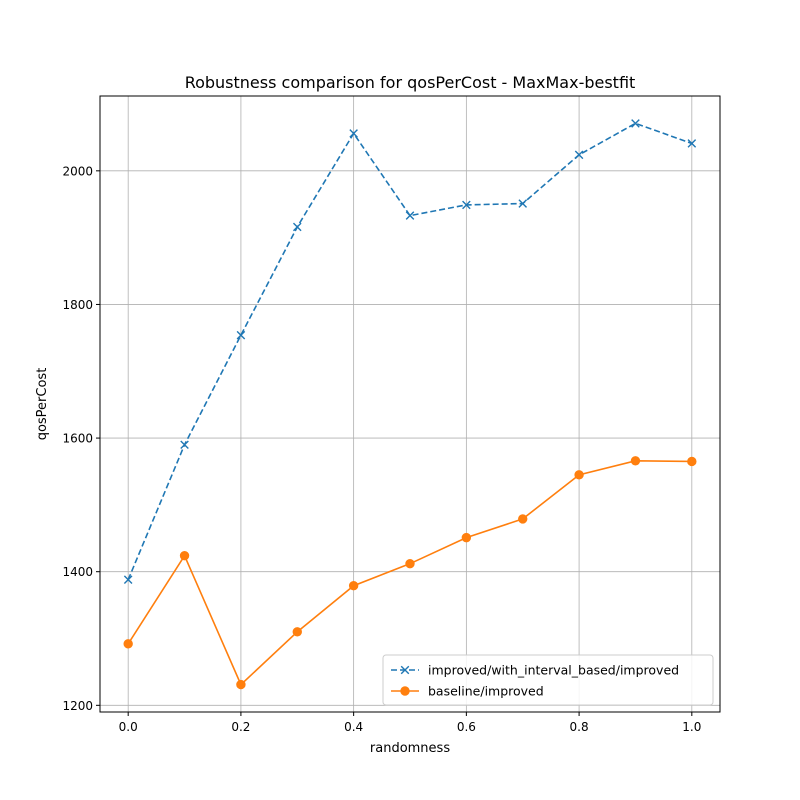 This screenshot has height=800, width=800. Describe the element at coordinates (240, 727) in the screenshot. I see `x-tick-label: 0.2` at that location.